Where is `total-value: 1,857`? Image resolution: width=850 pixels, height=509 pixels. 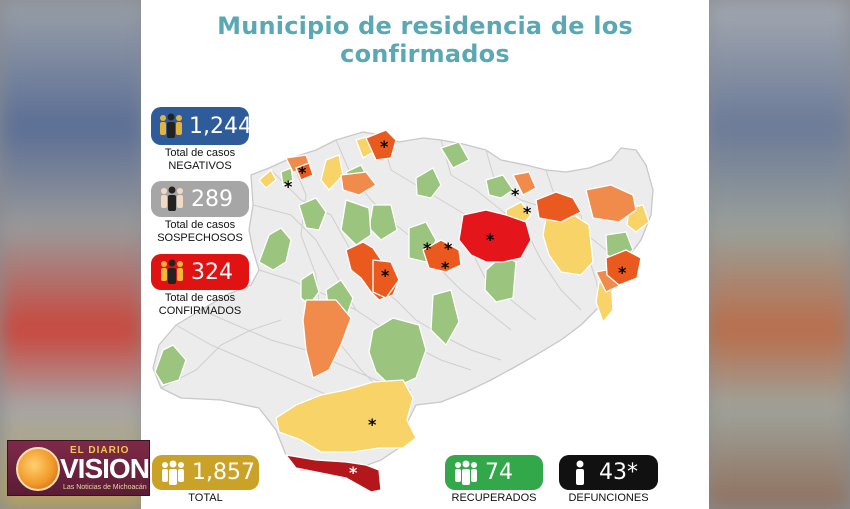 total-value: 1,857 is located at coordinates (223, 472).